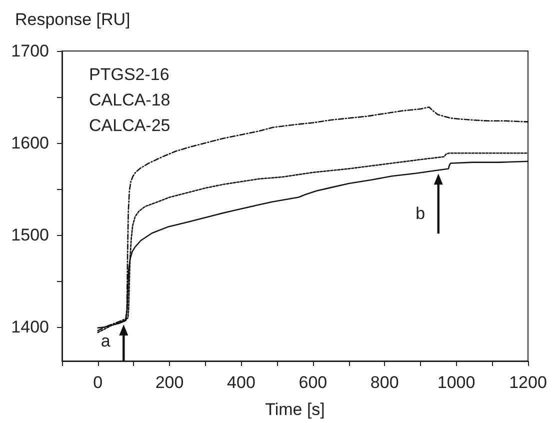  I want to click on annotation: CALCA-25, so click(129, 125).